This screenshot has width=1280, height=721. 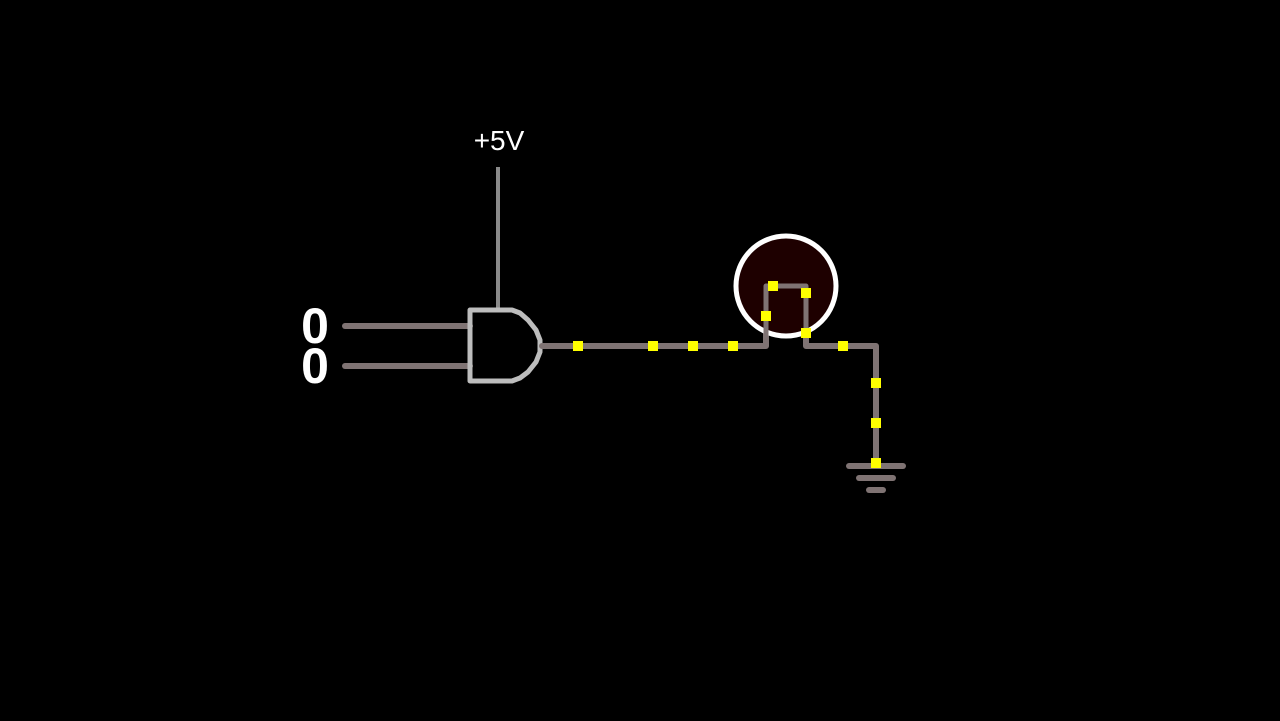 What do you see at coordinates (315, 366) in the screenshot?
I see `input-b-value: 0` at bounding box center [315, 366].